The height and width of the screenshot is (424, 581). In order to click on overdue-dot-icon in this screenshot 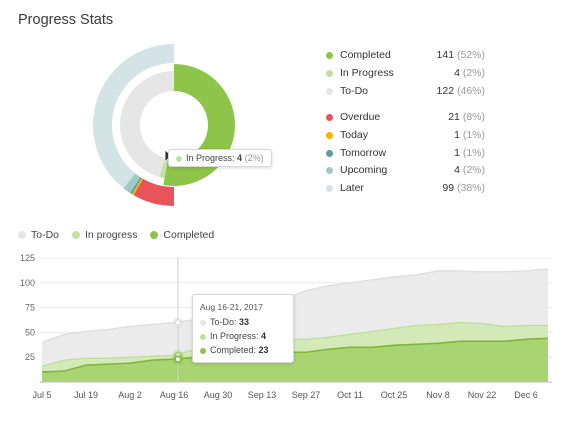, I will do `click(329, 117)`.